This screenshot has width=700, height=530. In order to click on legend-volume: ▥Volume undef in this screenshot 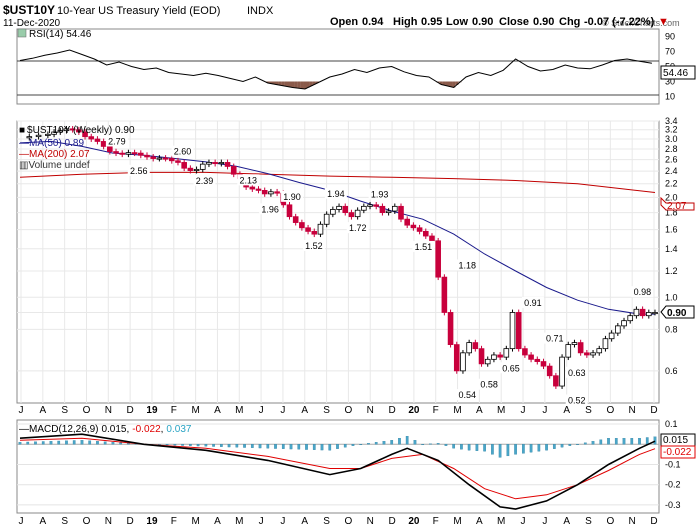, I will do `click(54, 165)`.